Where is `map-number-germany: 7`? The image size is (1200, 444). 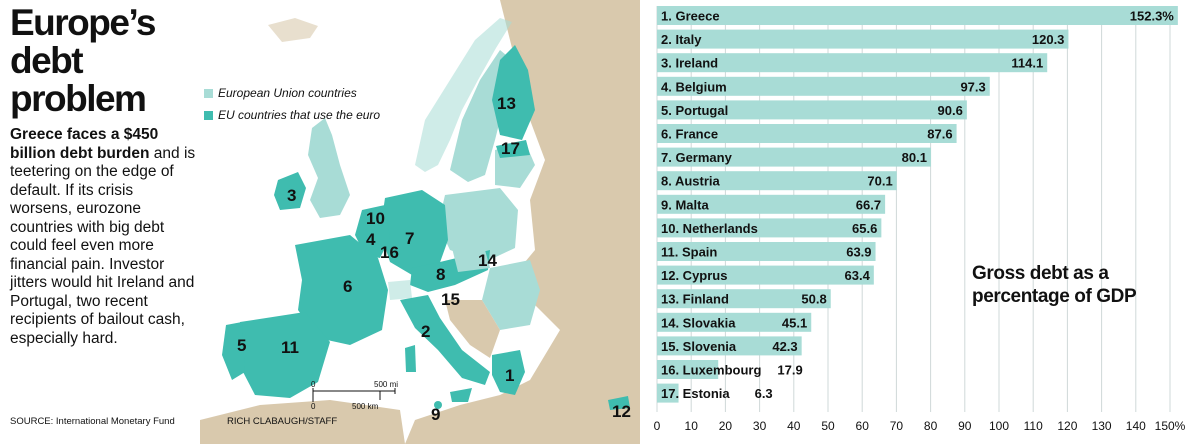 map-number-germany: 7 is located at coordinates (410, 238).